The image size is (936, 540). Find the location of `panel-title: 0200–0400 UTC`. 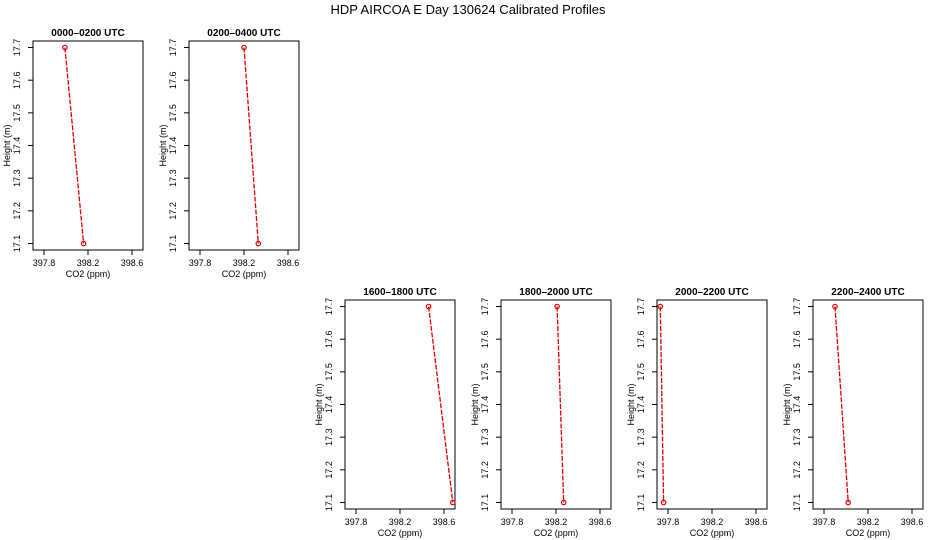

panel-title: 0200–0400 UTC is located at coordinates (243, 33).